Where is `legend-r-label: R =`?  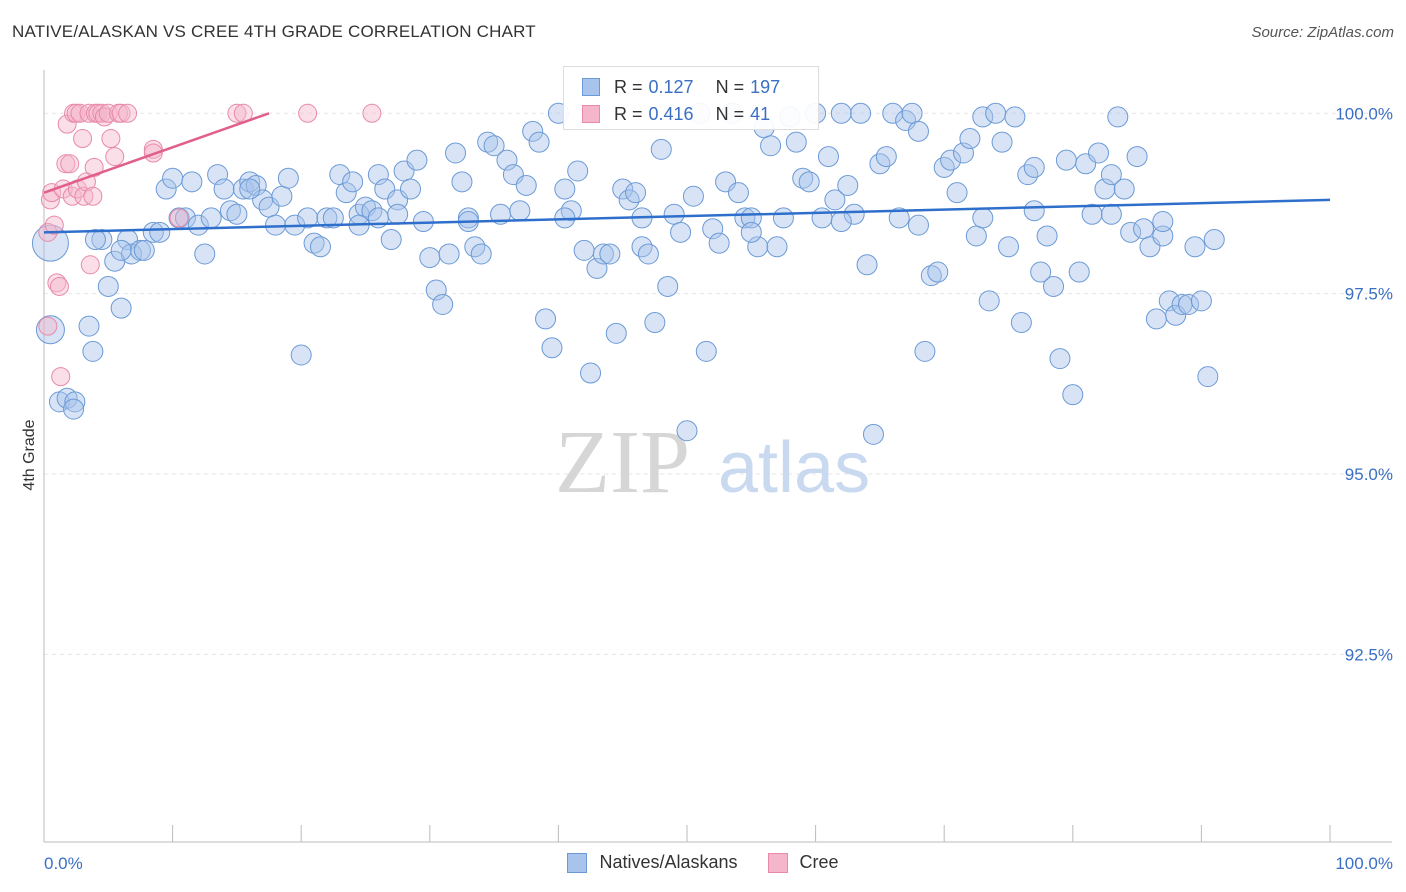 legend-r-label: R = is located at coordinates (628, 86).